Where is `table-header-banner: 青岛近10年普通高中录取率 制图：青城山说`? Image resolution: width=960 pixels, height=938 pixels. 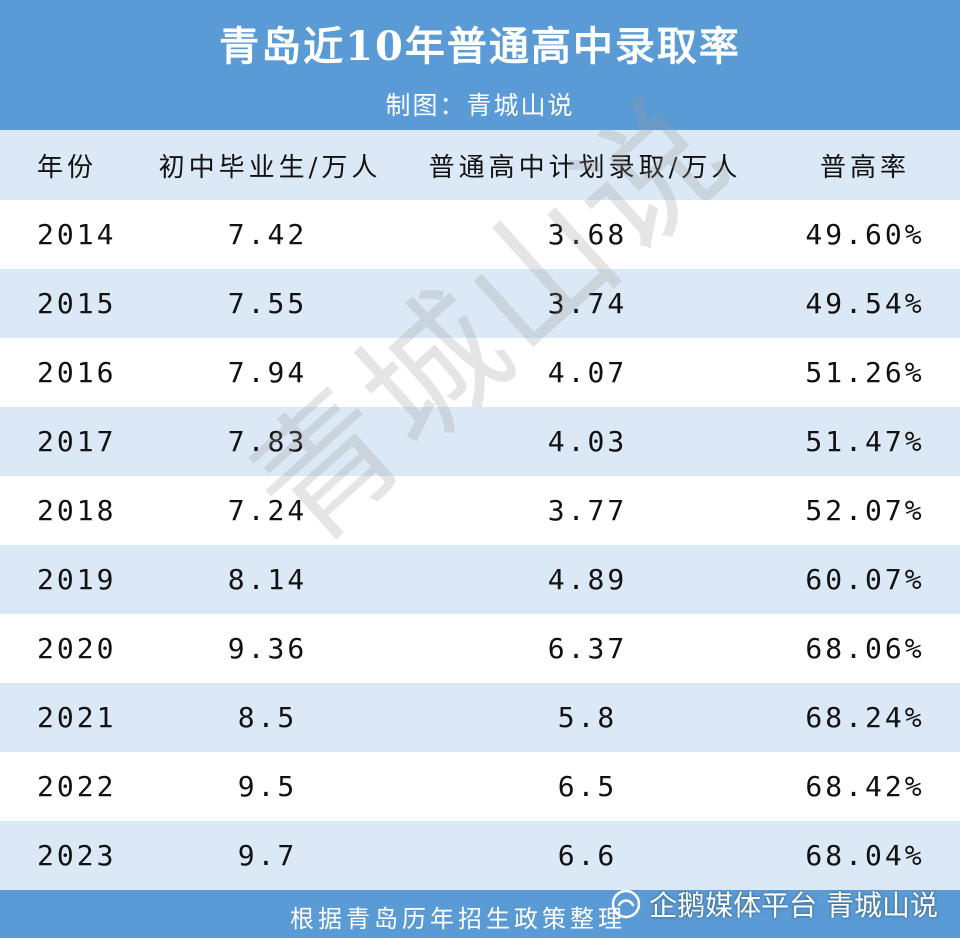 table-header-banner: 青岛近10年普通高中录取率 制图：青城山说 is located at coordinates (480, 65).